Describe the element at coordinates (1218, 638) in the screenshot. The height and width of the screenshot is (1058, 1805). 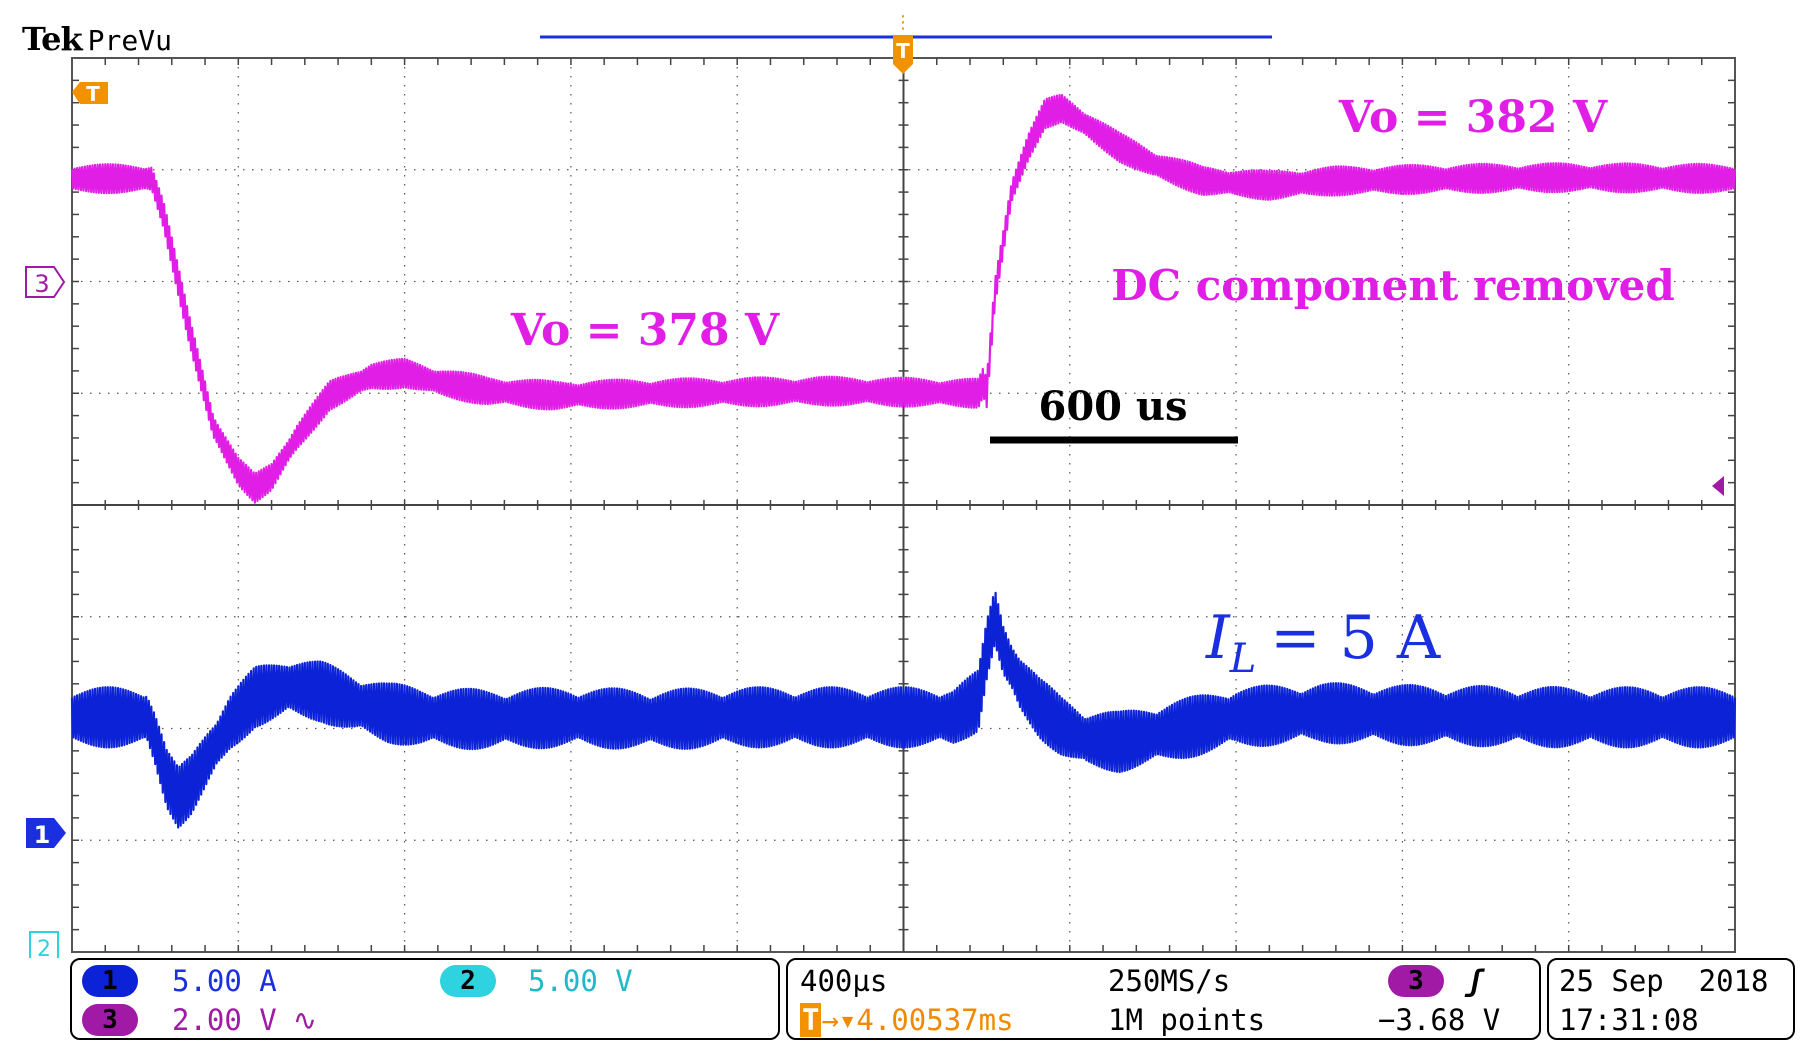
I see `il-symbol: I` at that location.